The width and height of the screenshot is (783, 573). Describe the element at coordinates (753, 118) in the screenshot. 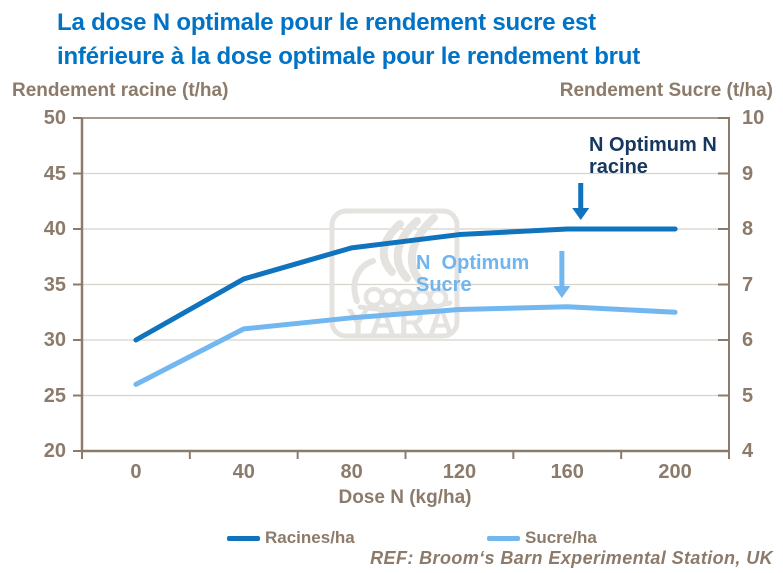

I see `y-right-tick-label: 10` at that location.